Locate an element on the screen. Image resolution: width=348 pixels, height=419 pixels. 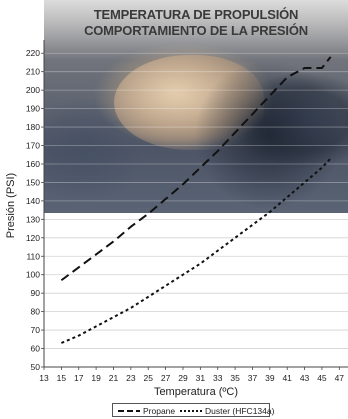
legend: Propane Duster (HFC134a) is located at coordinates (193, 410).